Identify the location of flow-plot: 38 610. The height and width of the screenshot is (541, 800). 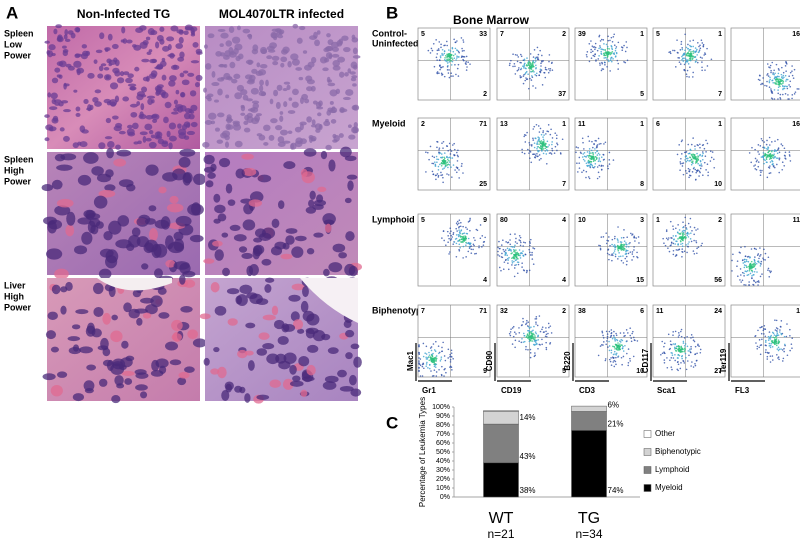
(611, 341).